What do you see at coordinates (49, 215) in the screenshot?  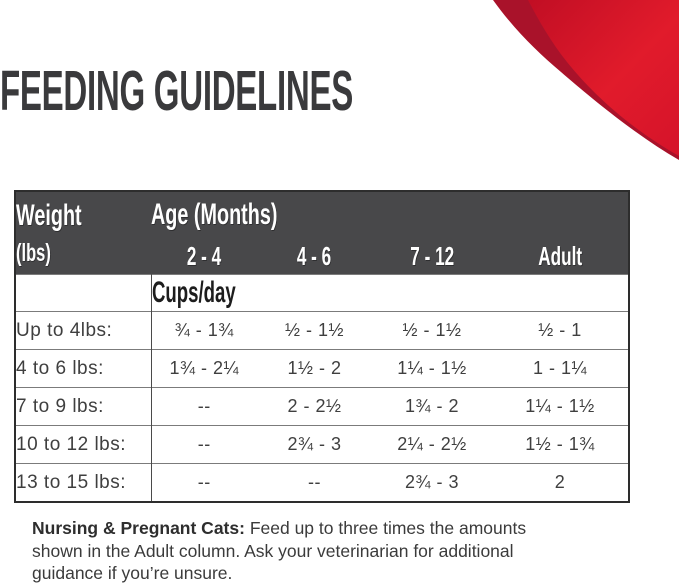 I see `weight-label: Weight` at bounding box center [49, 215].